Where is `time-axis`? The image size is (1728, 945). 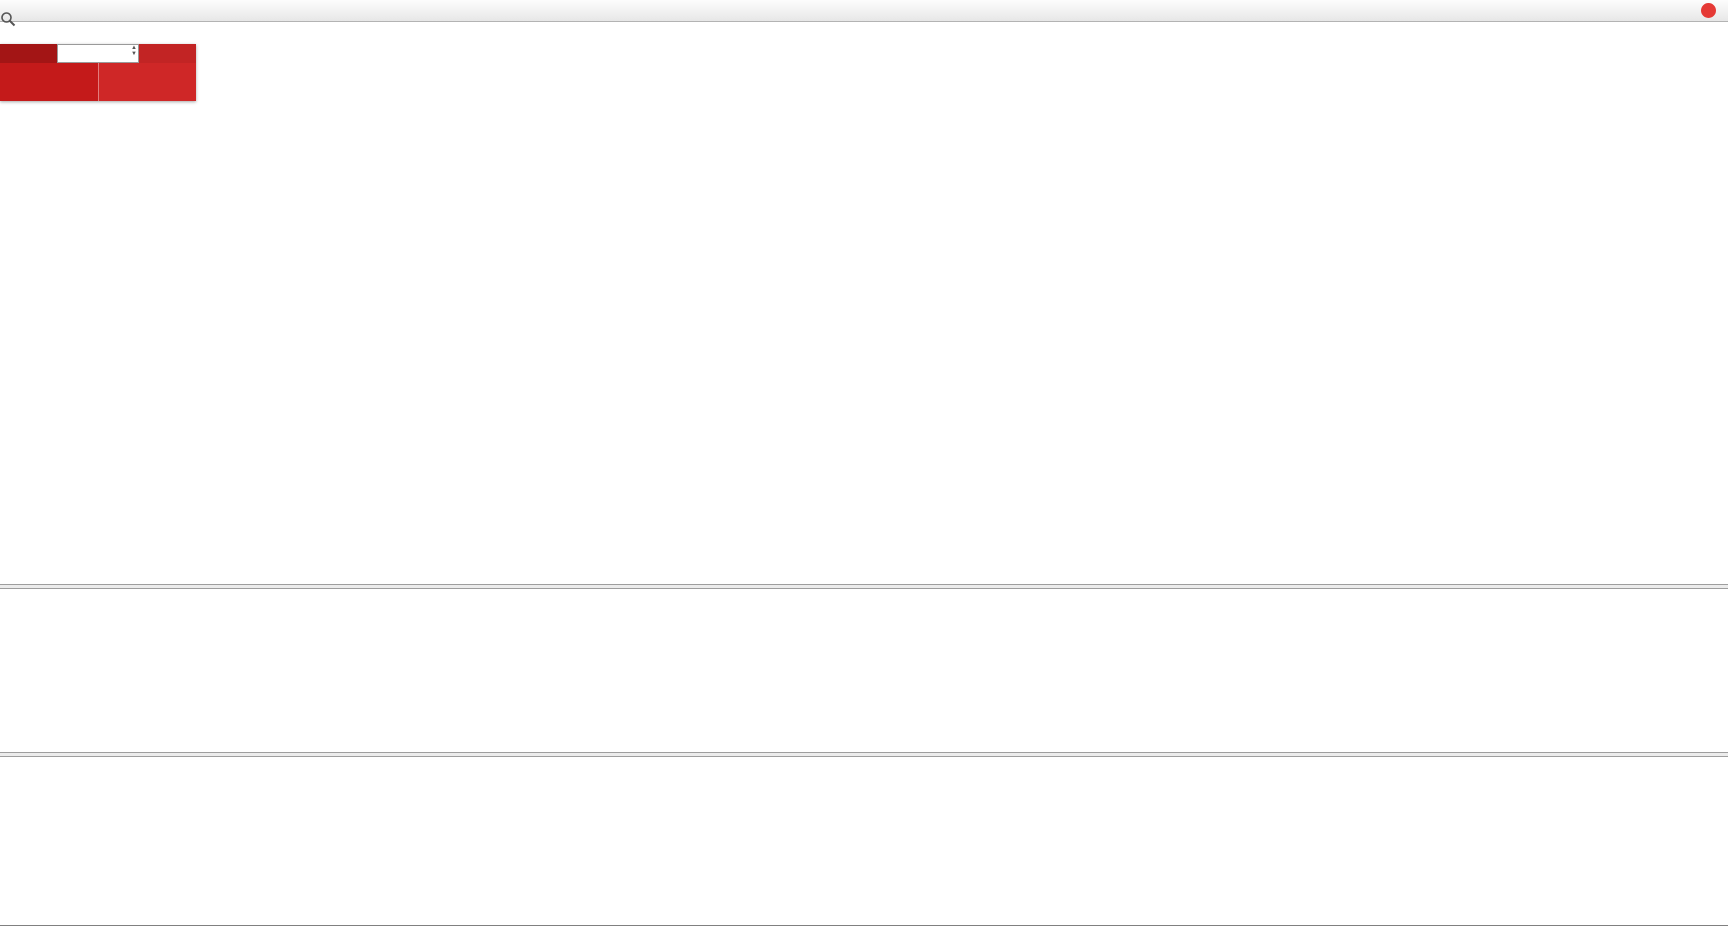 time-axis is located at coordinates (864, 935).